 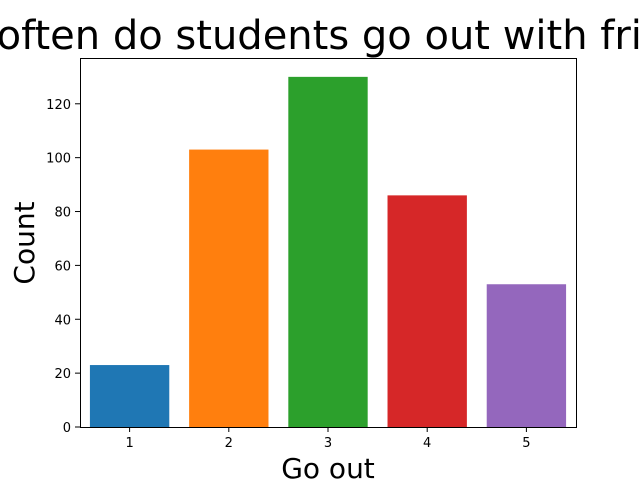 I want to click on x-tick-label: 4, so click(x=427, y=443).